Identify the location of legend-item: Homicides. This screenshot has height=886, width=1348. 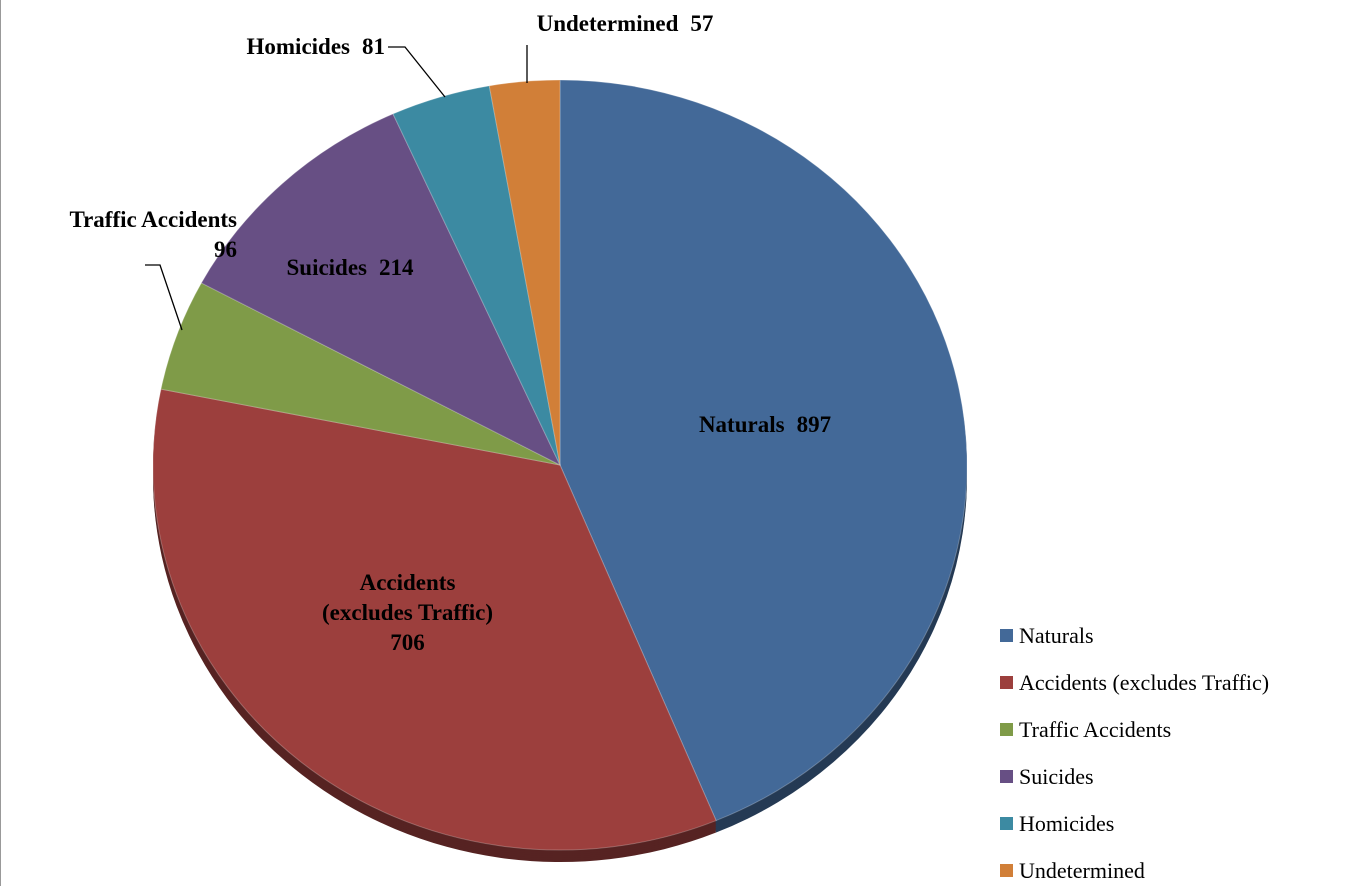
(1057, 824).